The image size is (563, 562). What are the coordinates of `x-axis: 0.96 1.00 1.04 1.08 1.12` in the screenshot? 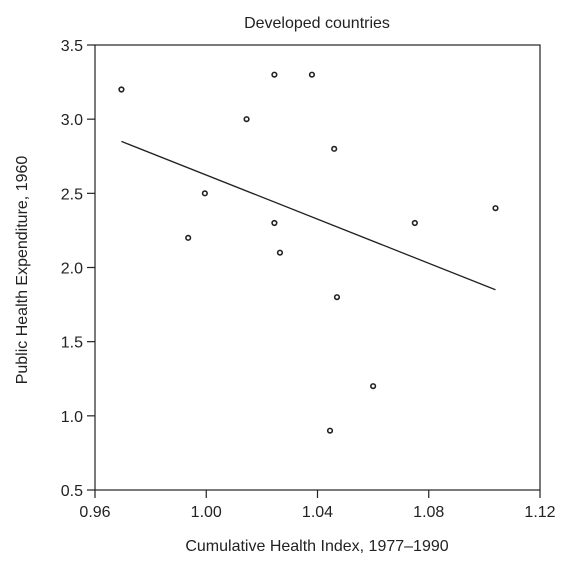 It's located at (317, 505).